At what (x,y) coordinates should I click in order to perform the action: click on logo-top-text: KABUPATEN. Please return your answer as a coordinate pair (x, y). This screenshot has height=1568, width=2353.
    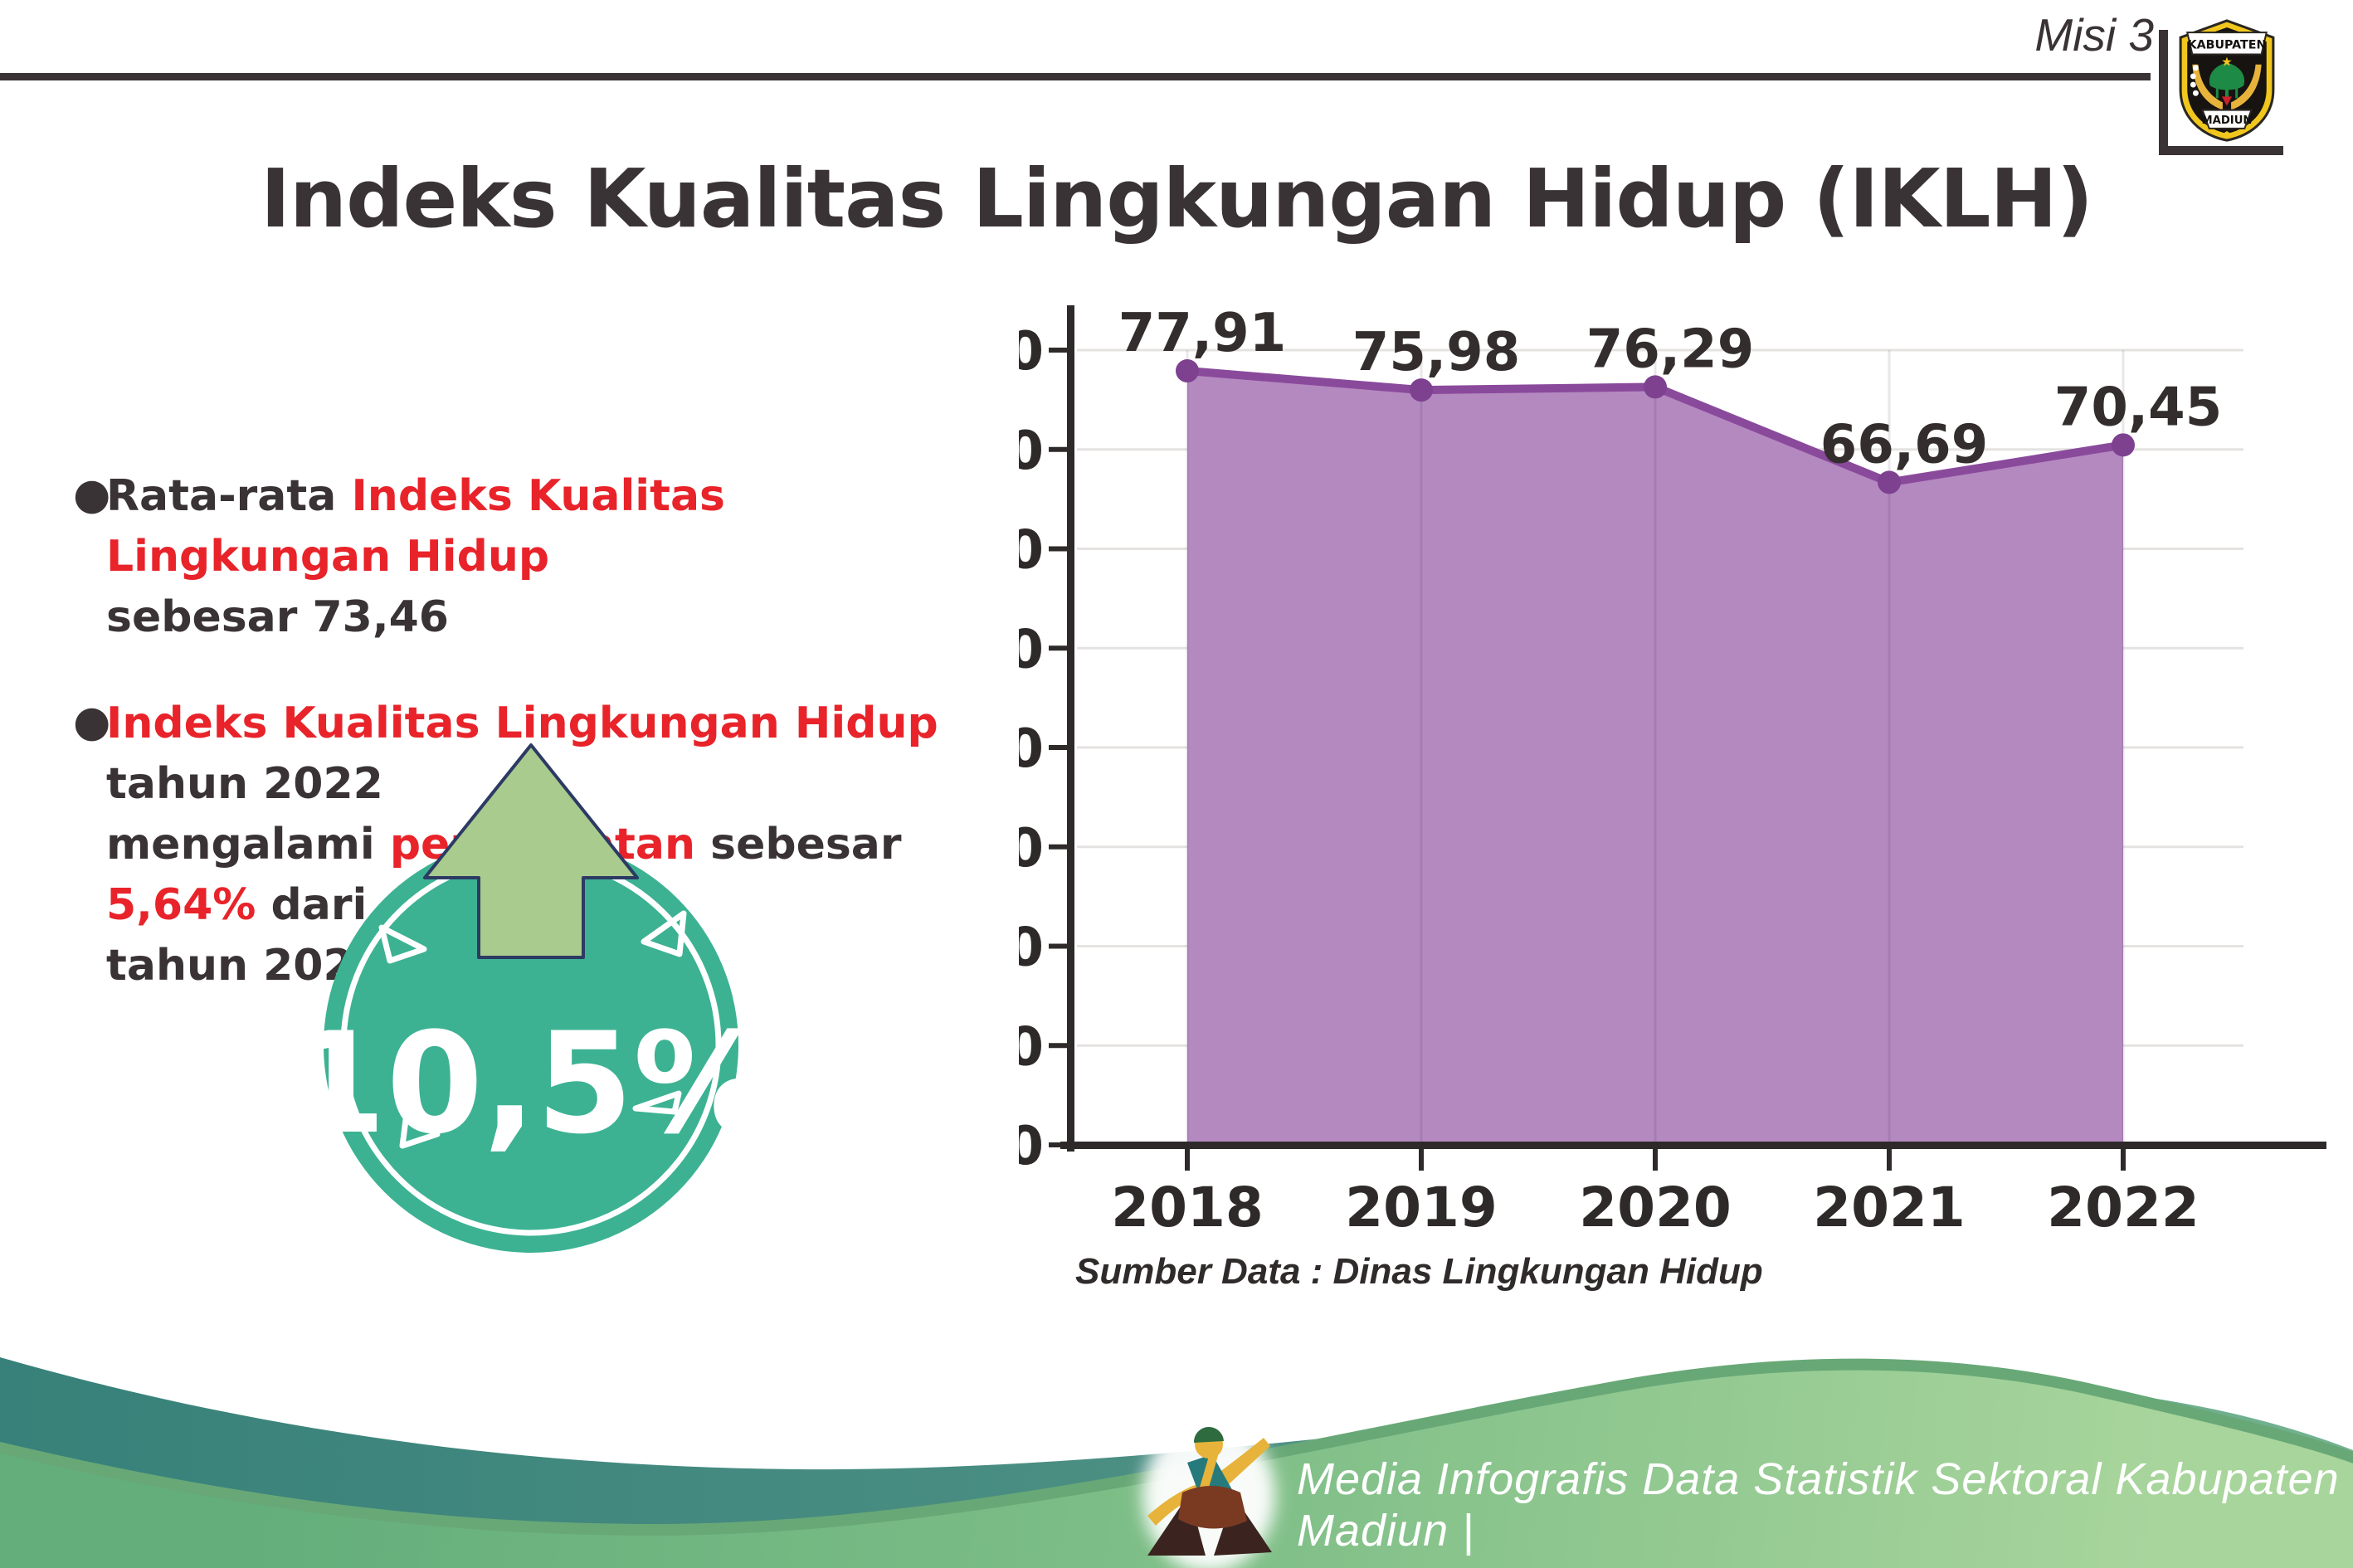
    Looking at the image, I should click on (2227, 44).